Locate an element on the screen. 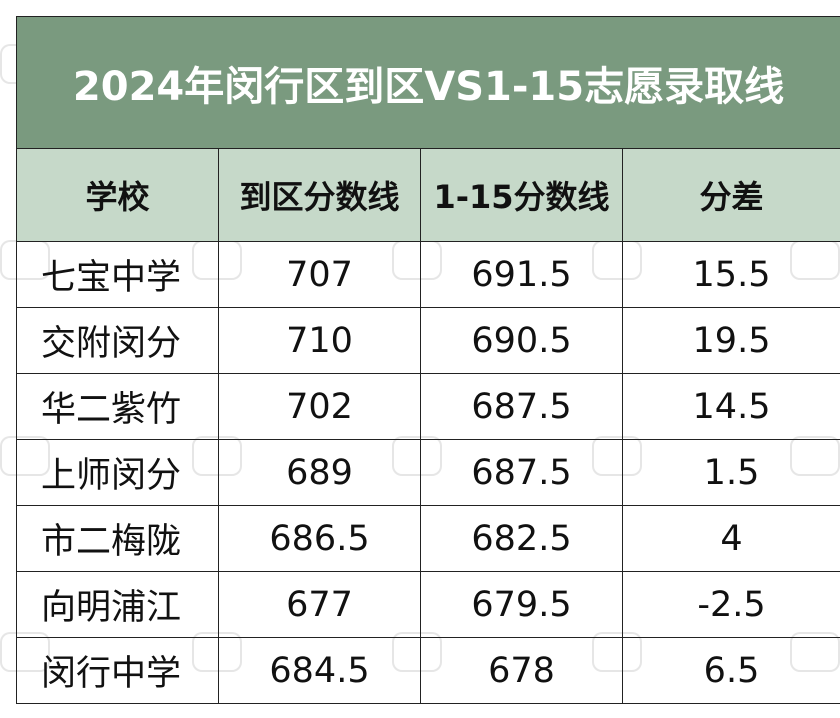  table-row: 华二紫竹 702 687.5 14.5 is located at coordinates (428, 406).